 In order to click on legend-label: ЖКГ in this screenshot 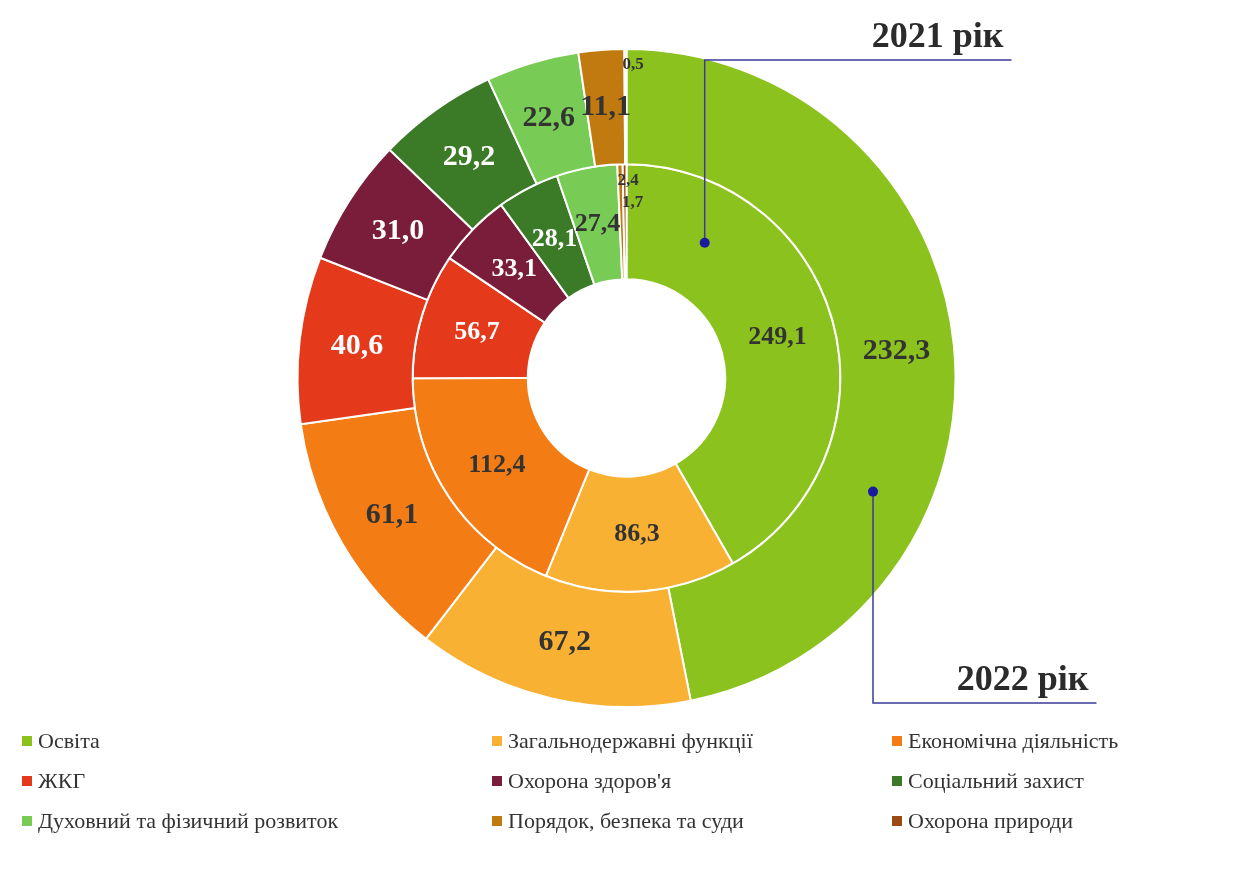, I will do `click(62, 781)`.